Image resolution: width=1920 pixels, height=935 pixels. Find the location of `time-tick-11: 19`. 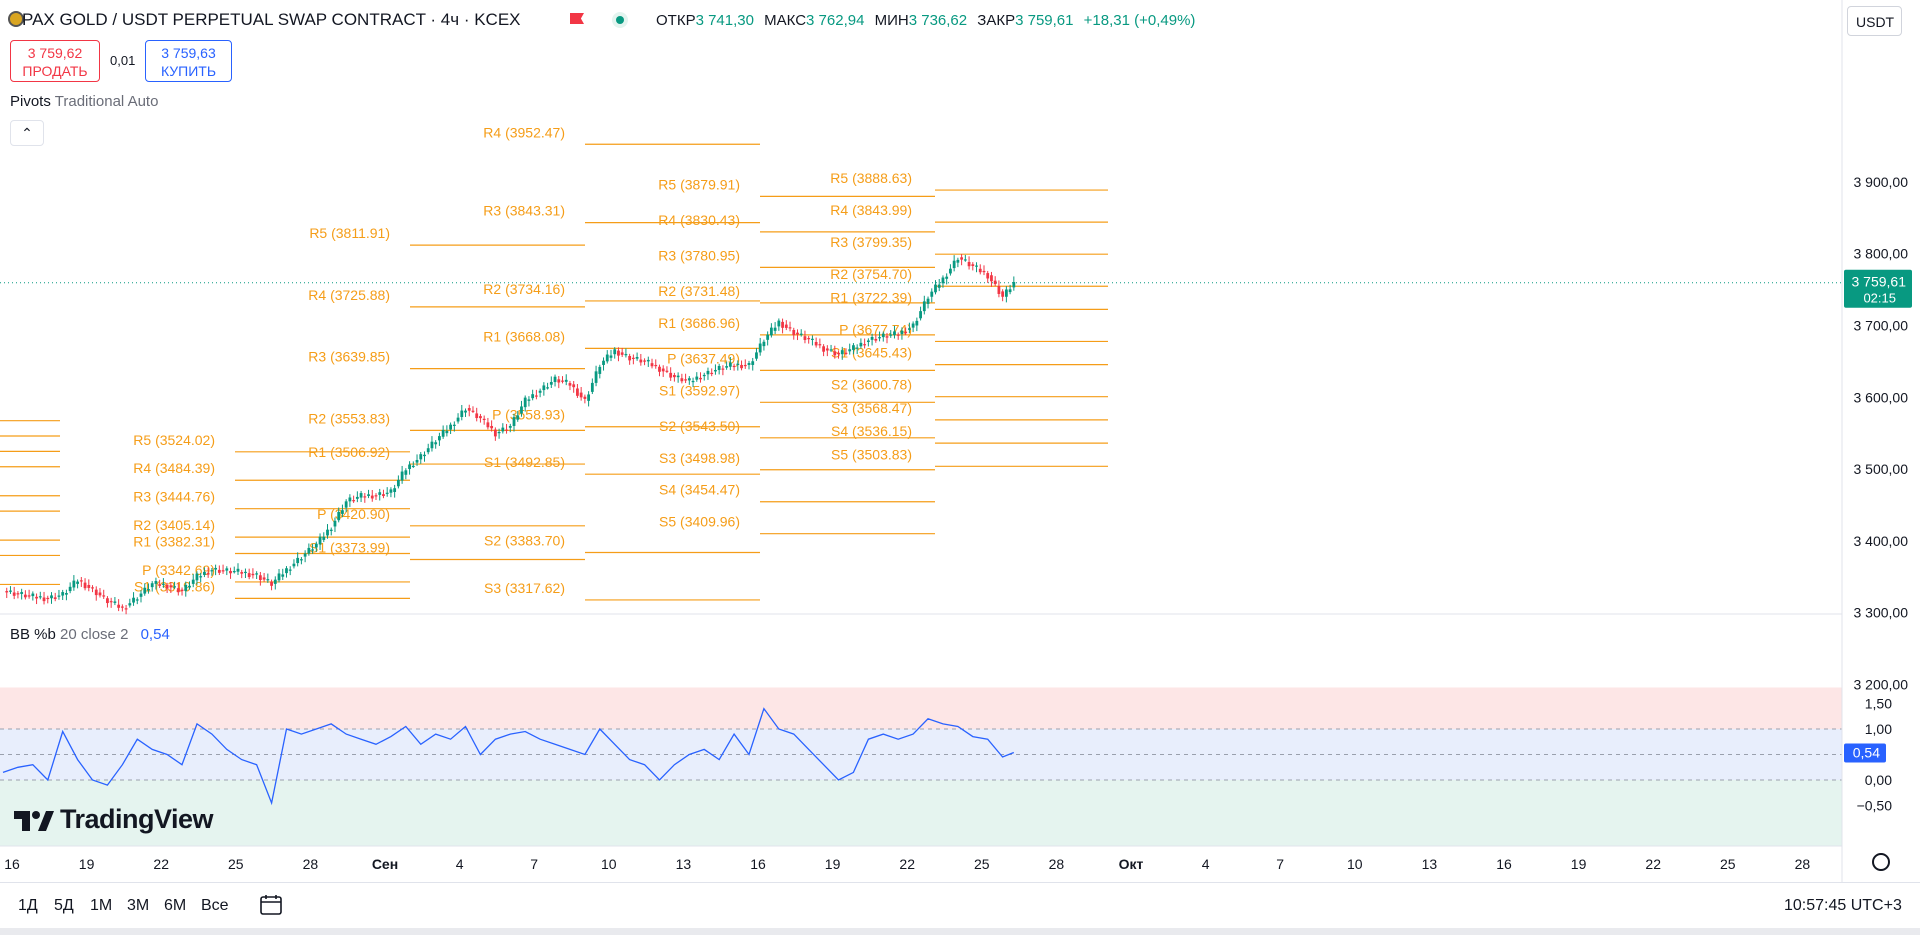

time-tick-11: 19 is located at coordinates (833, 864).